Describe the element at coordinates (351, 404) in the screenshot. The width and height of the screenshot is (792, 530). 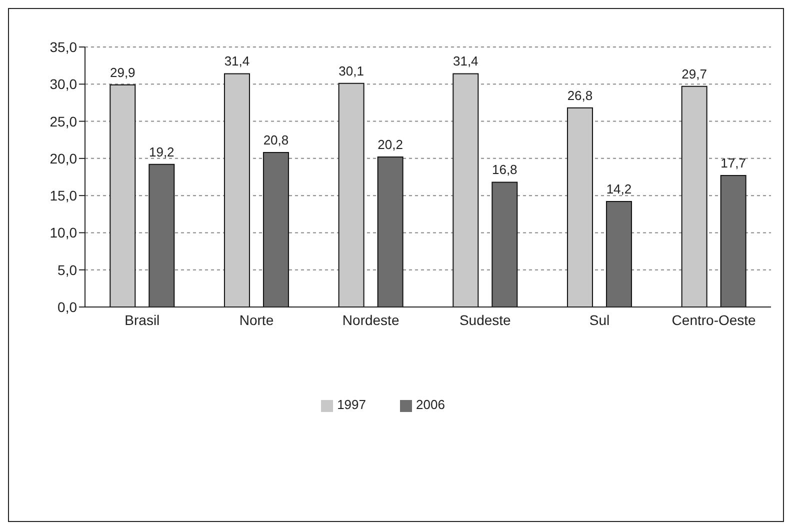
I see `legend-label: 1997` at that location.